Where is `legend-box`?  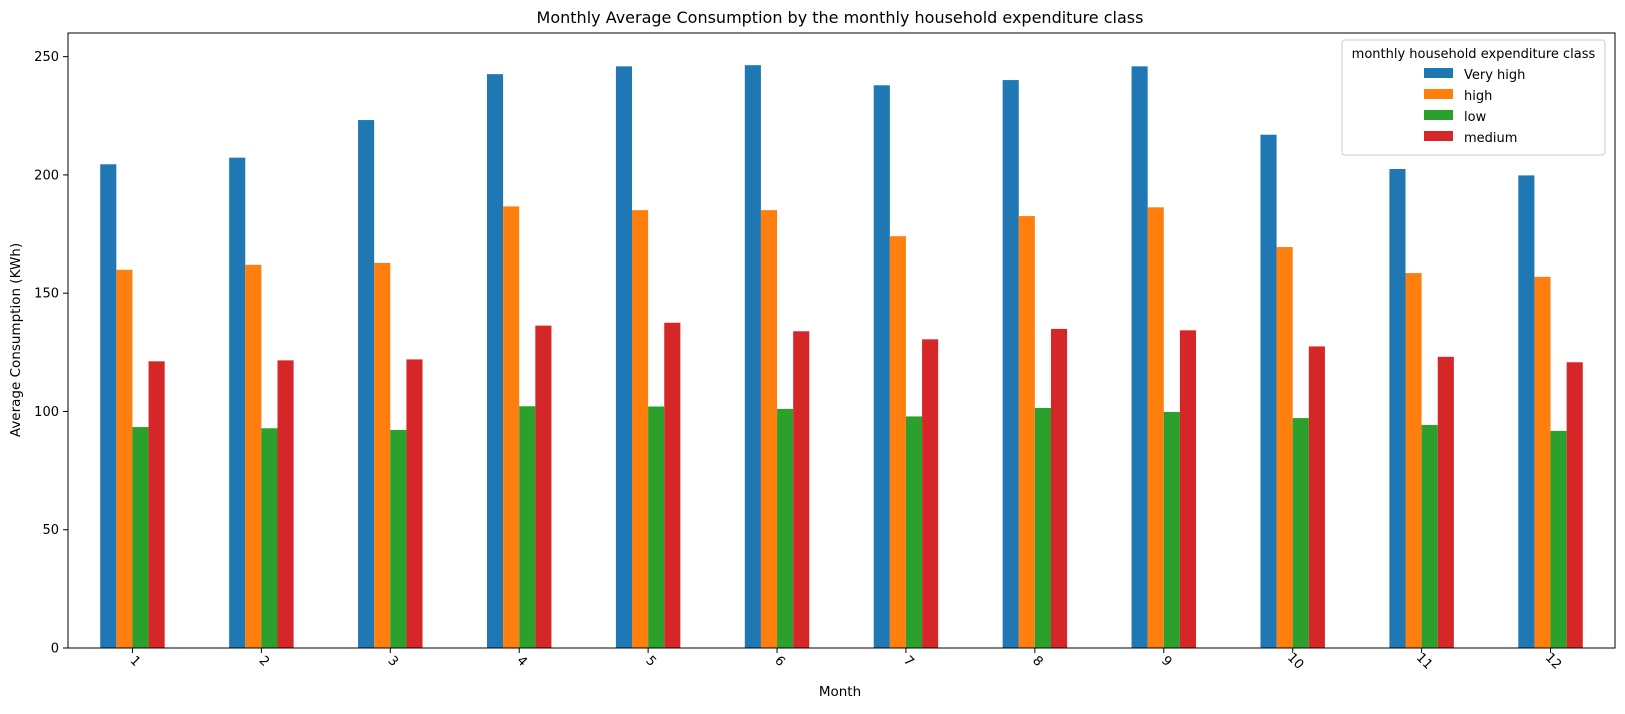
legend-box is located at coordinates (1473, 97).